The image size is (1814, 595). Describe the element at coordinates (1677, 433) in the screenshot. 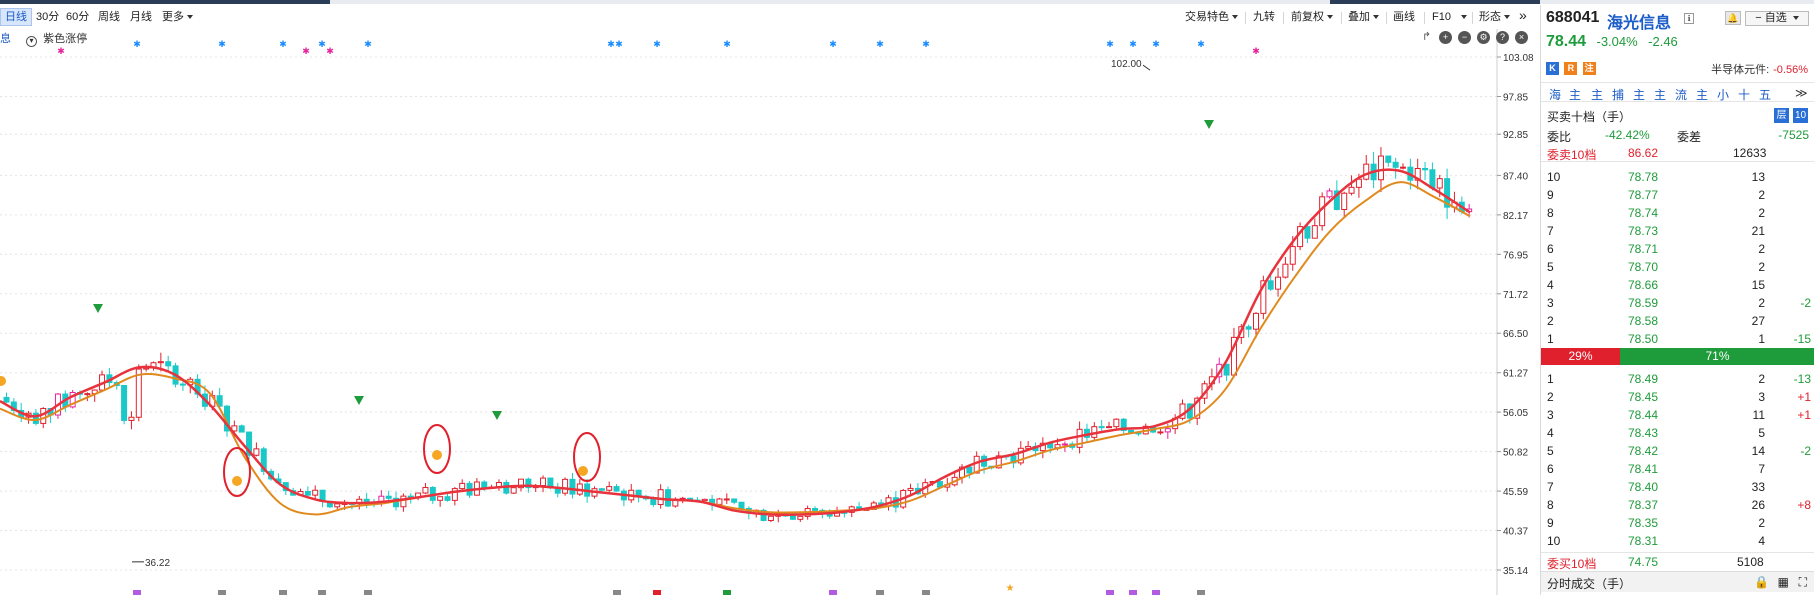

I see `bid-row: 4 78.43 5` at that location.